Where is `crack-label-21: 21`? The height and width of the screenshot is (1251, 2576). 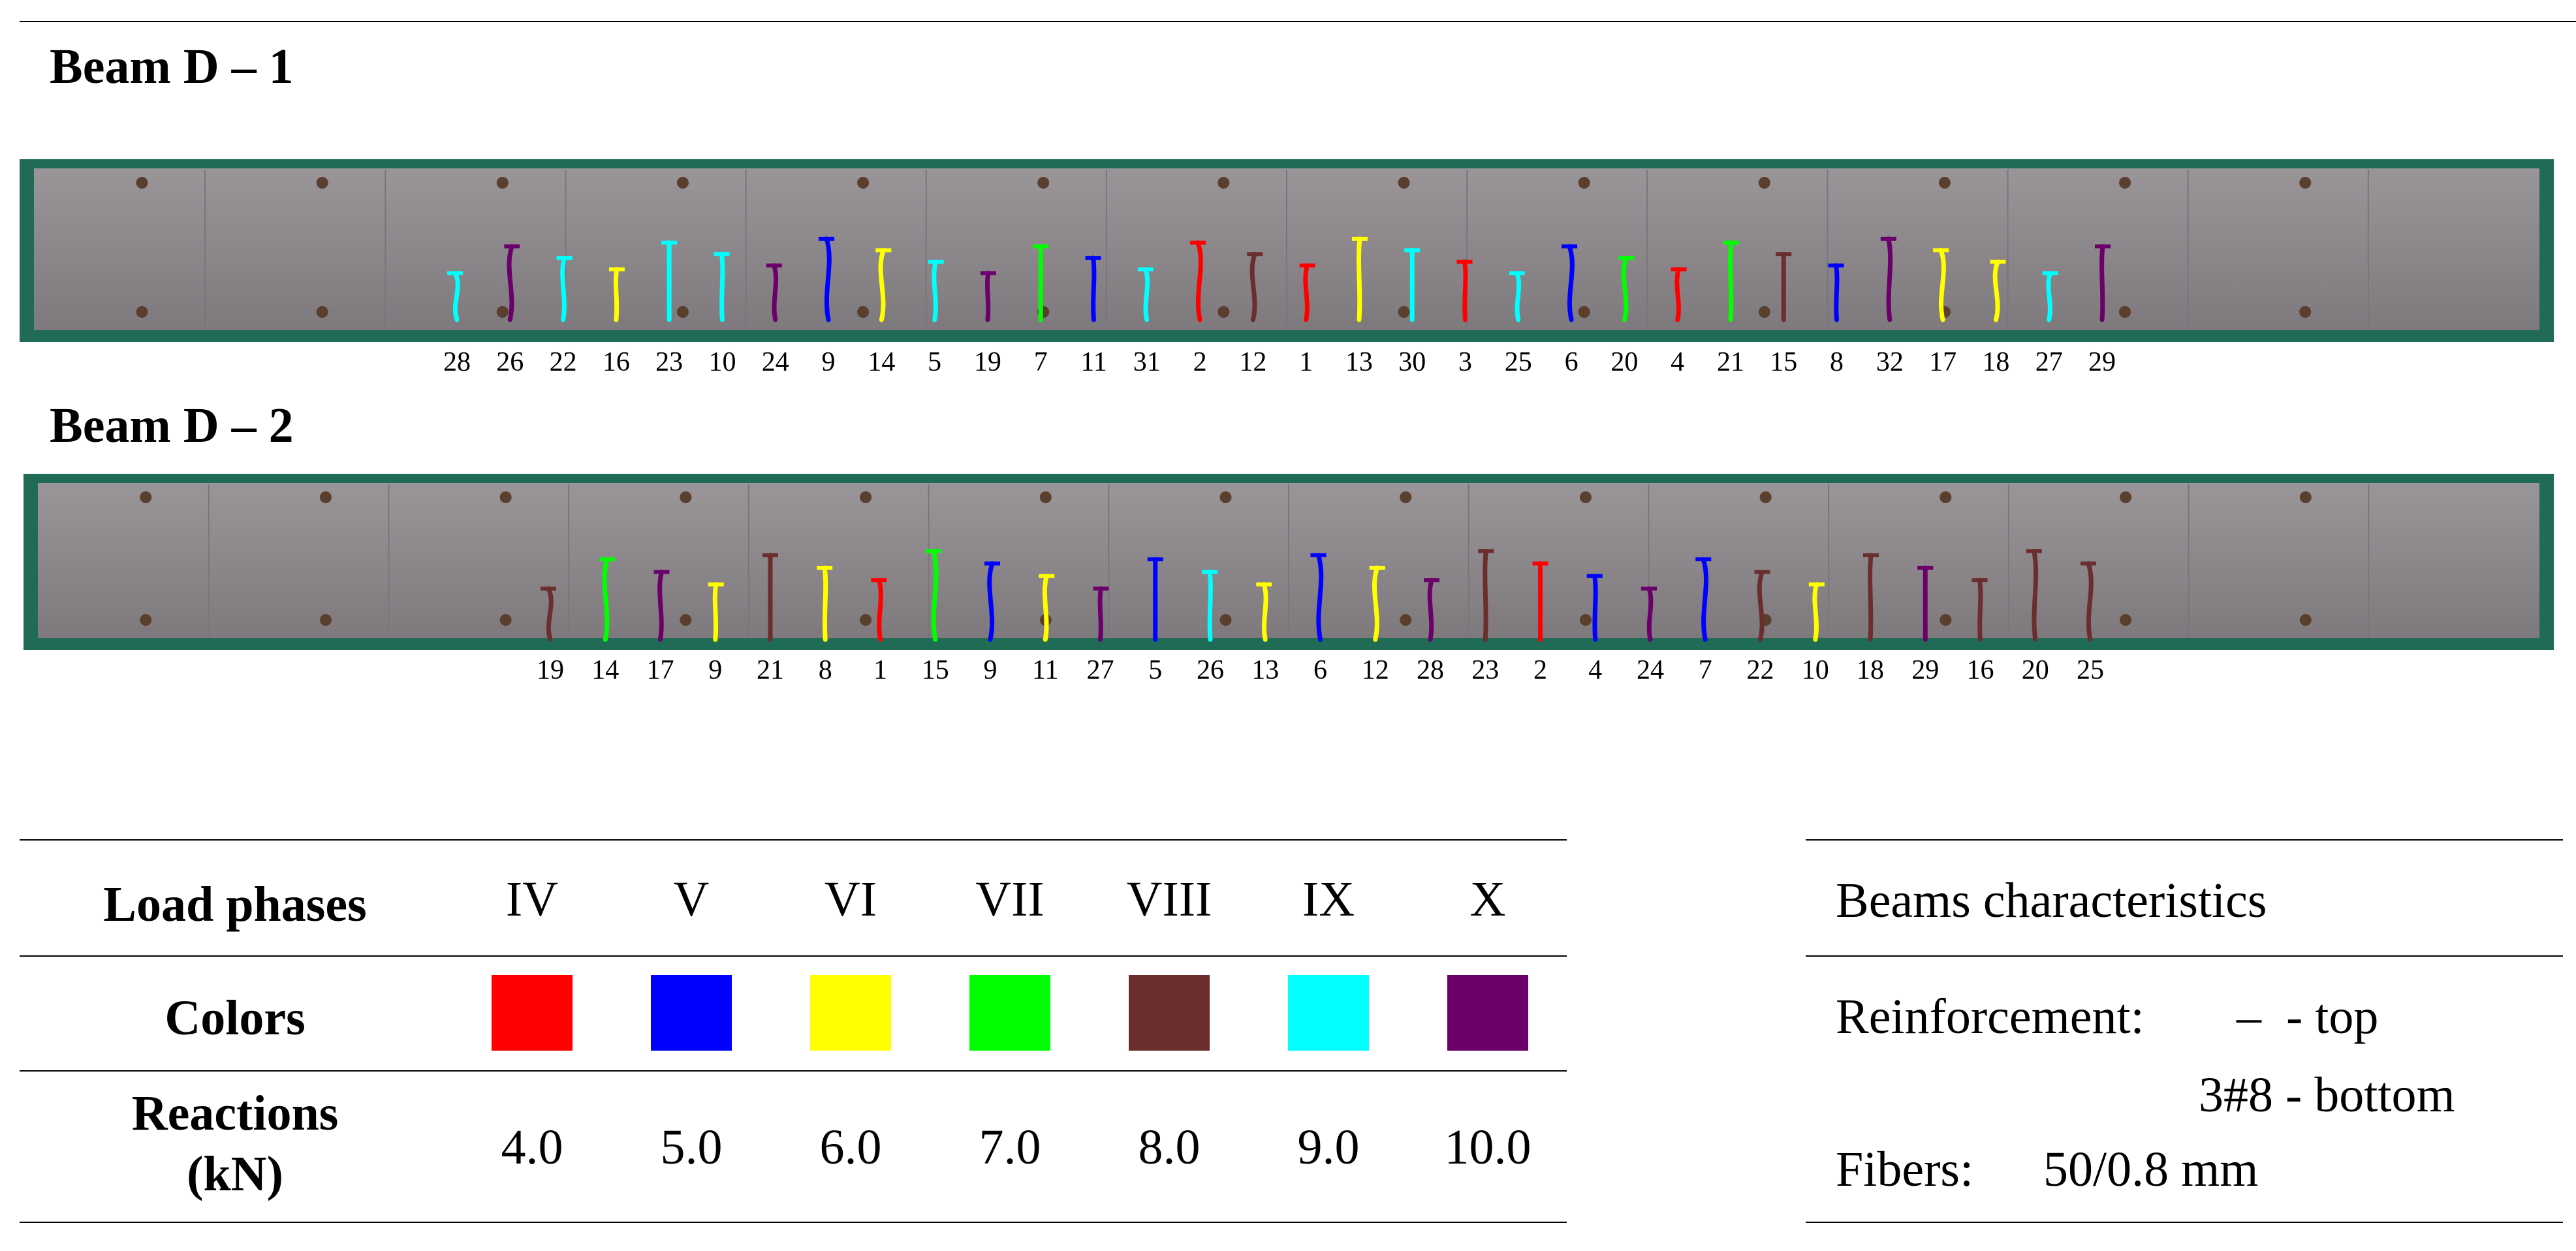 crack-label-21: 21 is located at coordinates (1730, 362).